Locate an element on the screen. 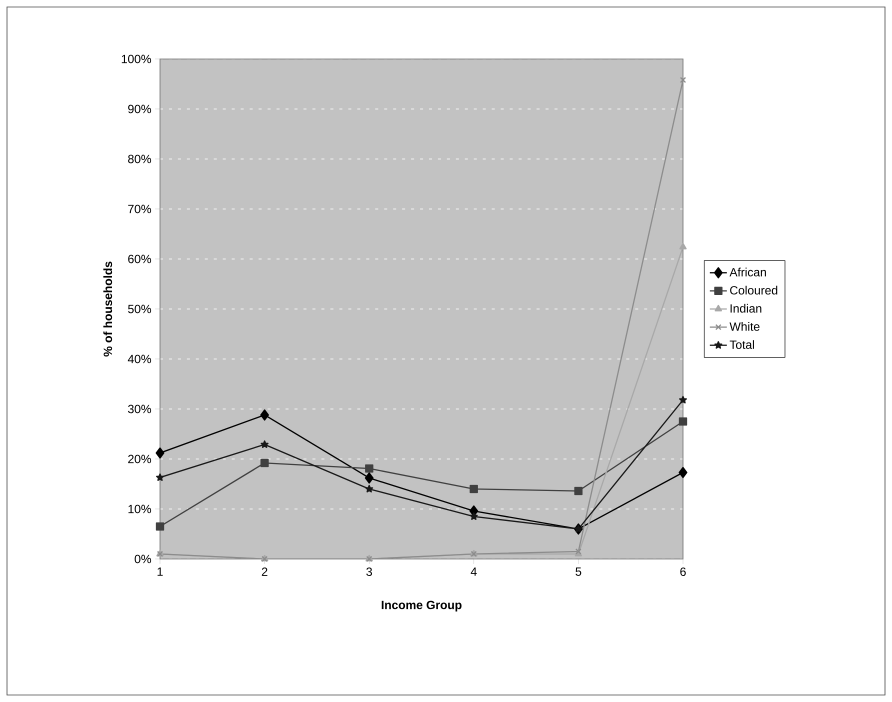 This screenshot has height=702, width=892. x-tick-label: 6 is located at coordinates (683, 571).